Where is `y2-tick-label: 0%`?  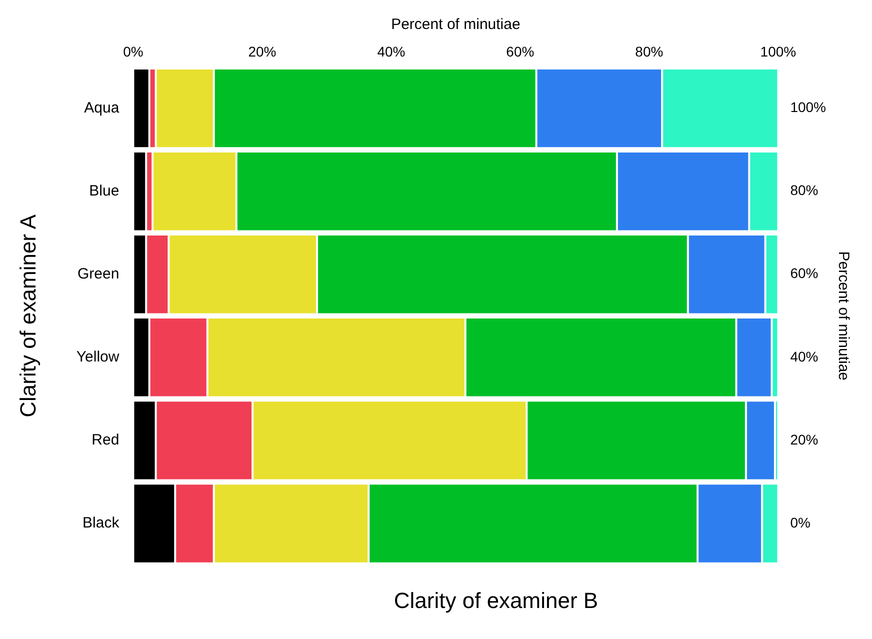
y2-tick-label: 0% is located at coordinates (800, 522).